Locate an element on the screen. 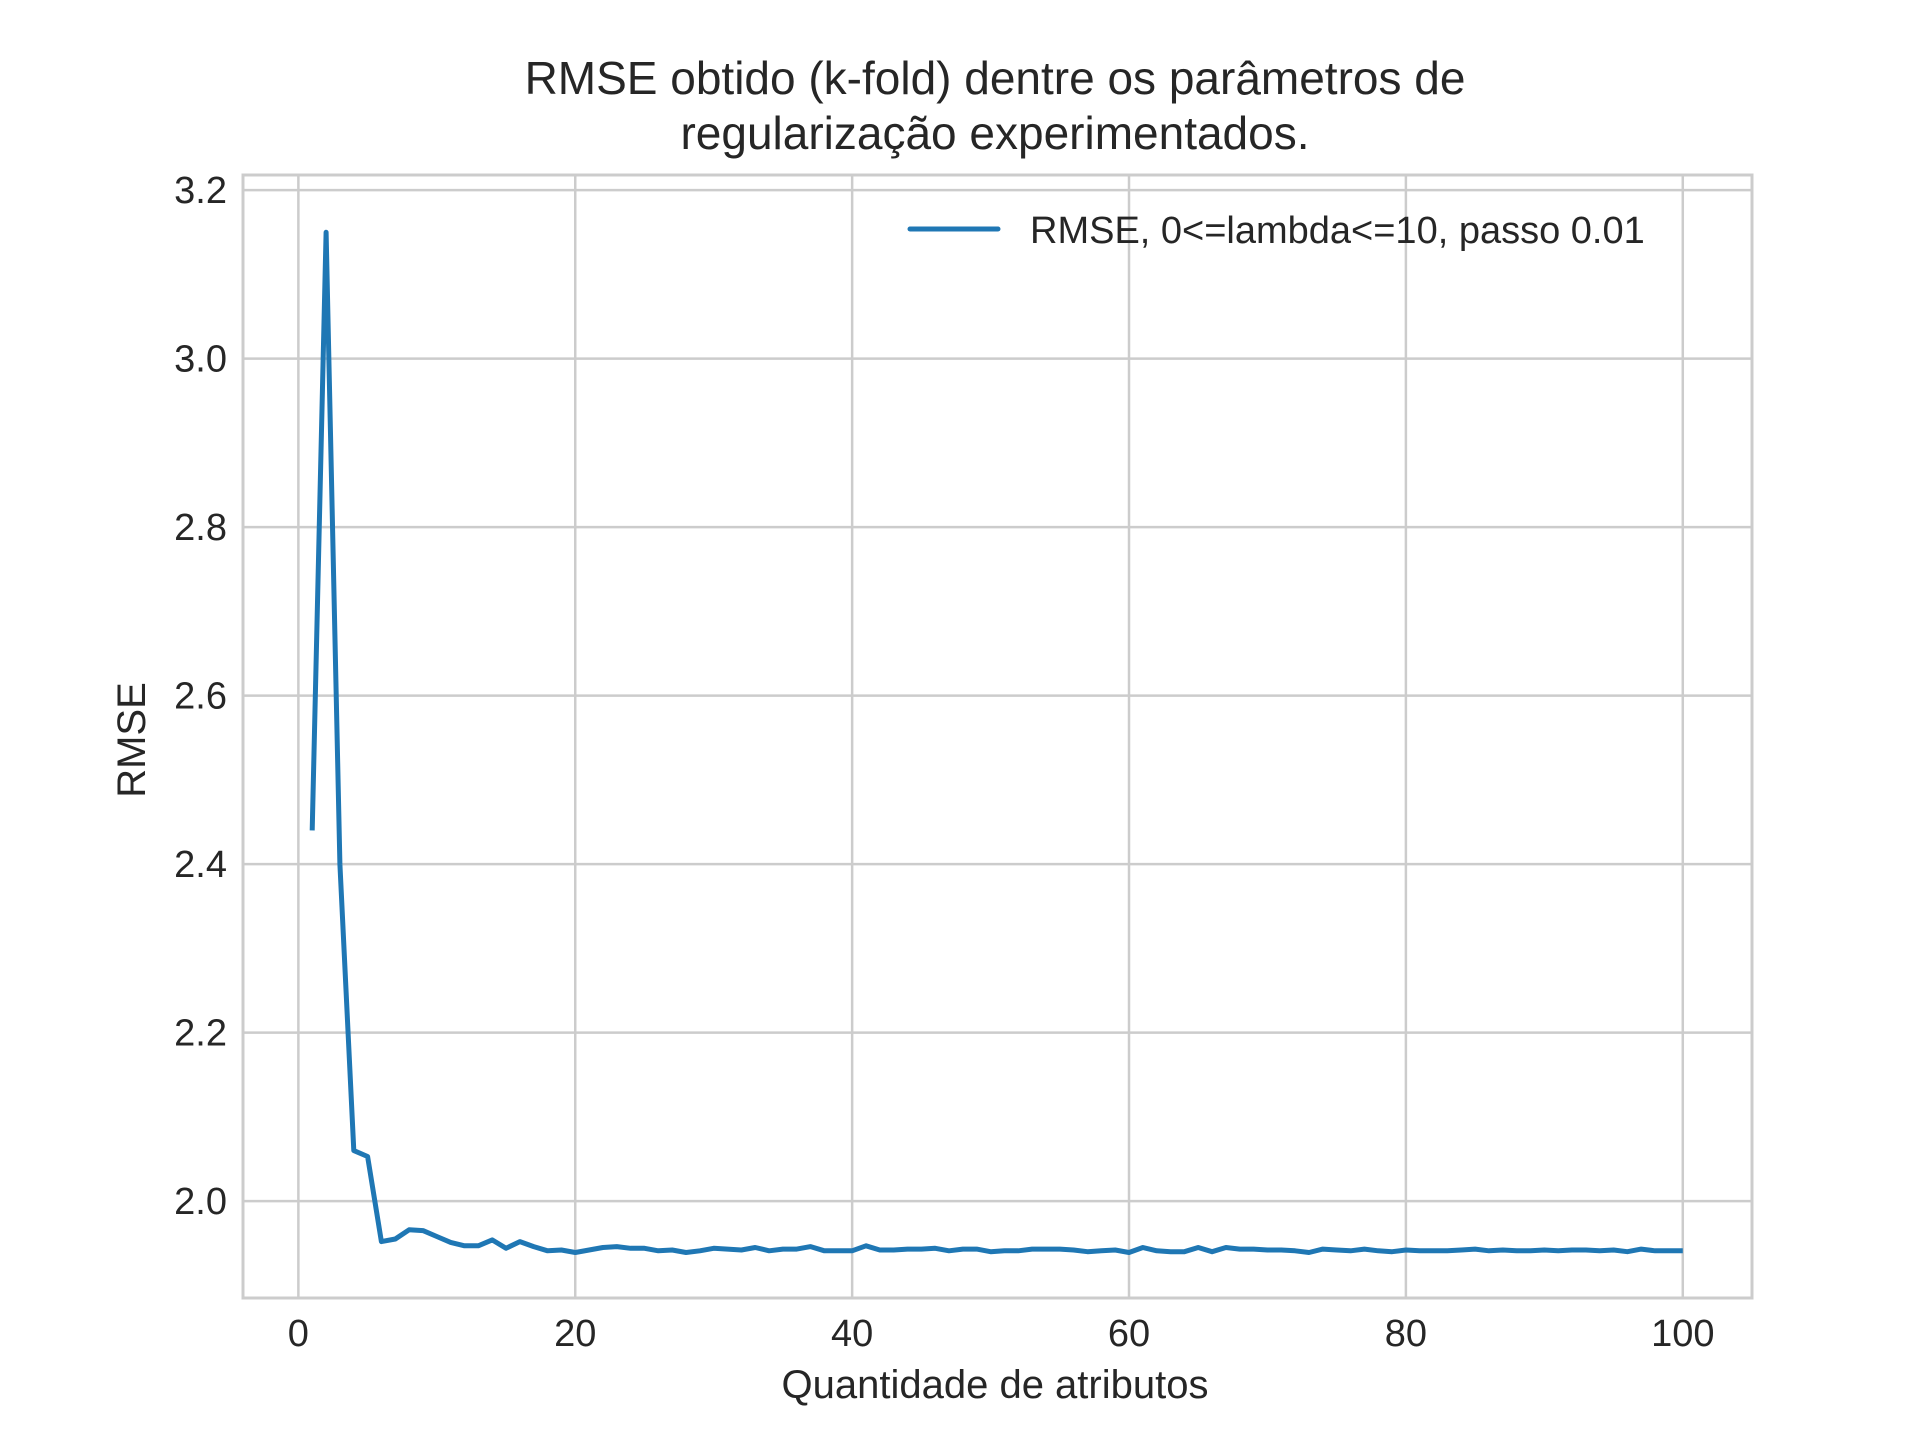 The width and height of the screenshot is (1920, 1440). y-tick-label: 2.8 is located at coordinates (200, 528).